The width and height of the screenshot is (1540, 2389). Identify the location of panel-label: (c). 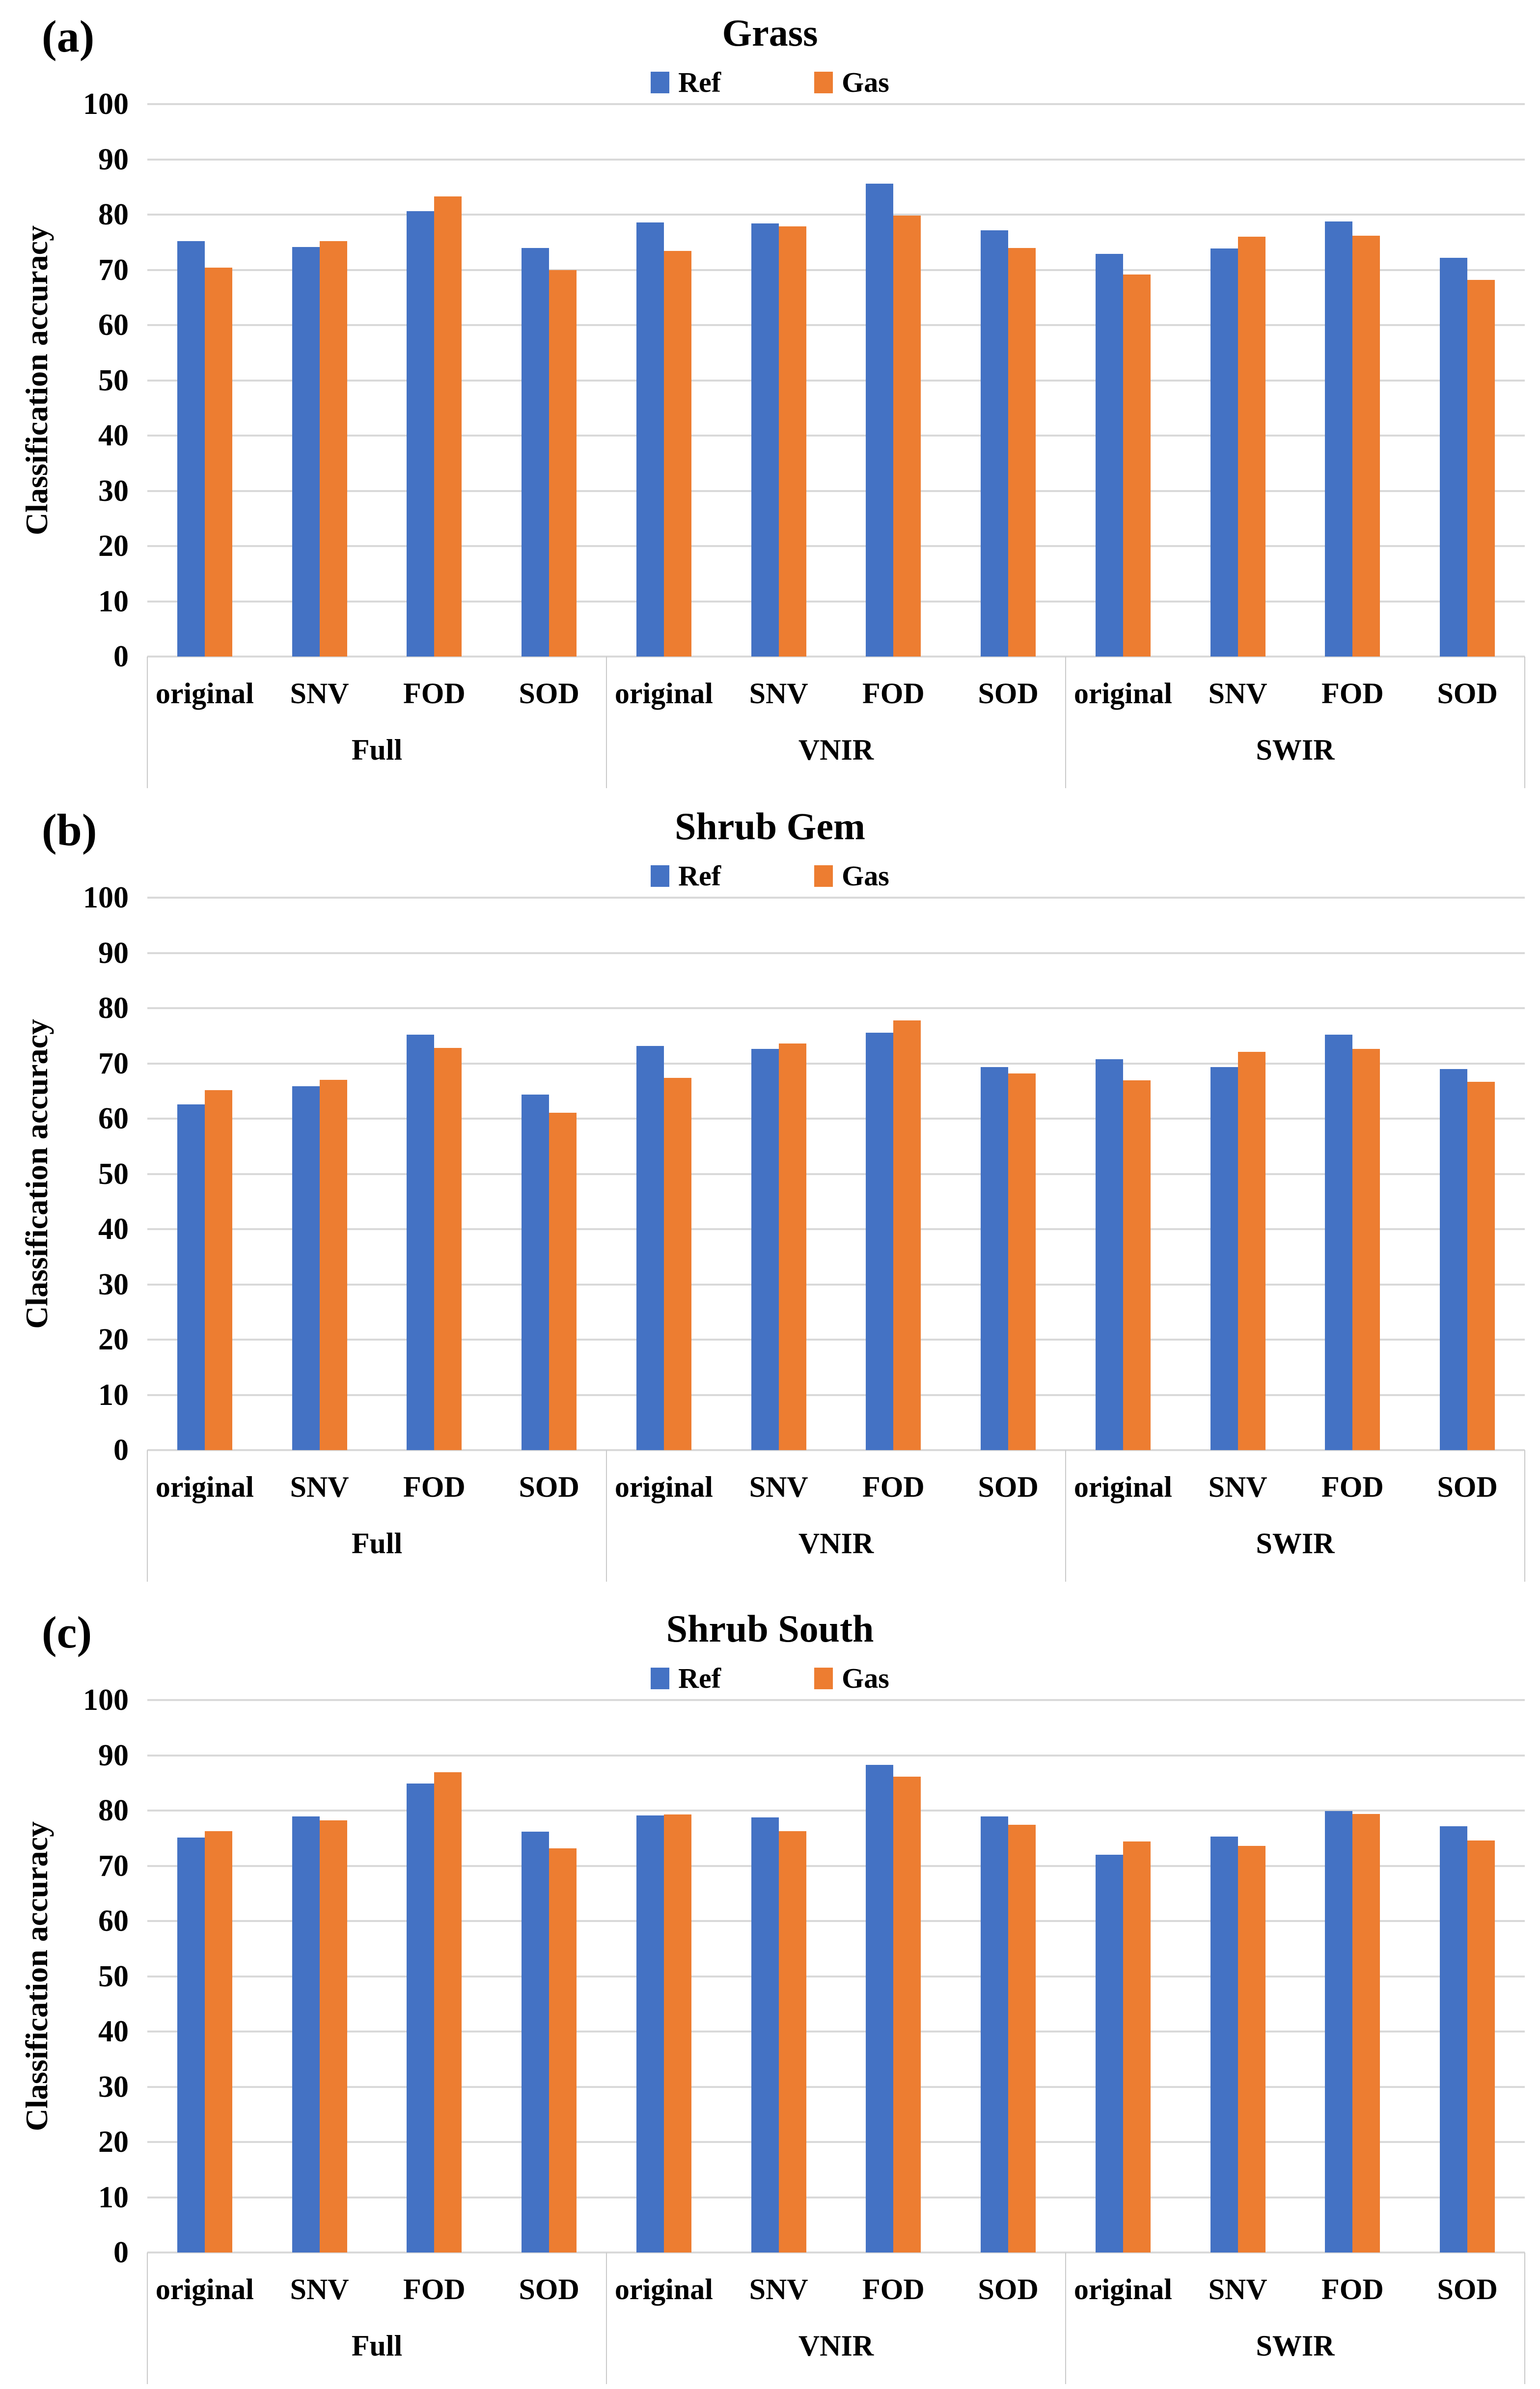
(67, 1632).